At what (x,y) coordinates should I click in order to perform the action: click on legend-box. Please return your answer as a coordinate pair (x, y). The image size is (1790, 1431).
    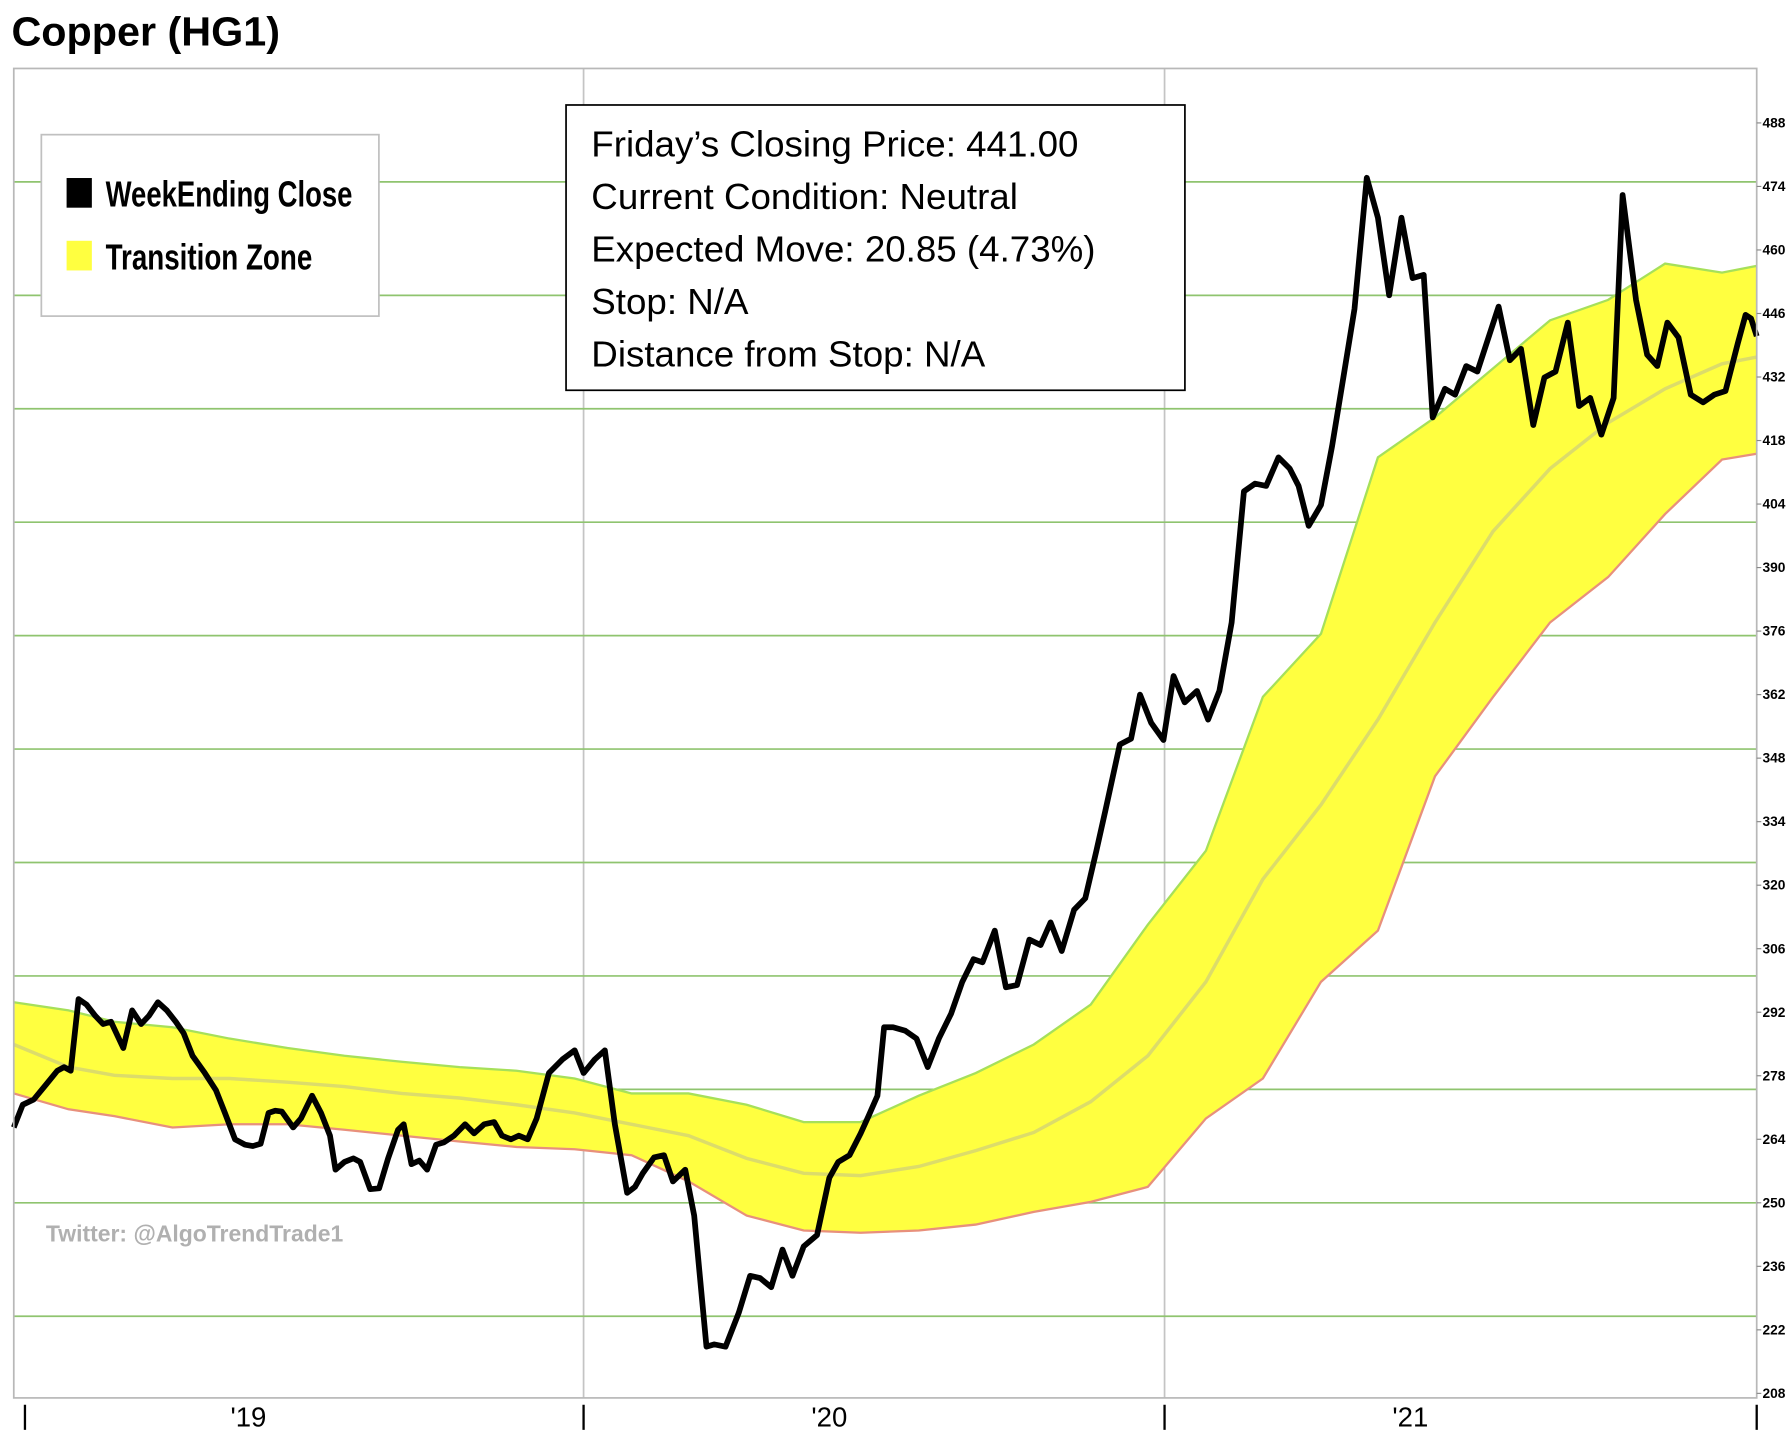
    Looking at the image, I should click on (210, 225).